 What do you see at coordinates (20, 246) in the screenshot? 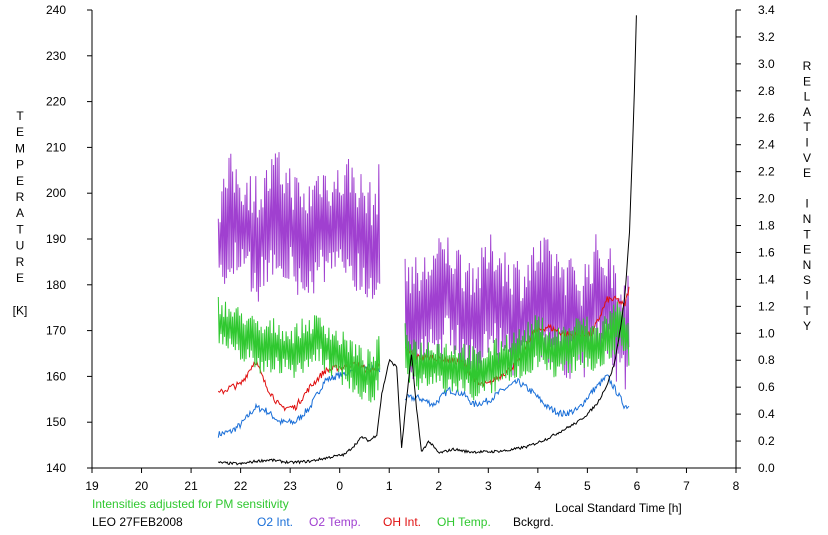
I see `y-left-label-letter: U` at bounding box center [20, 246].